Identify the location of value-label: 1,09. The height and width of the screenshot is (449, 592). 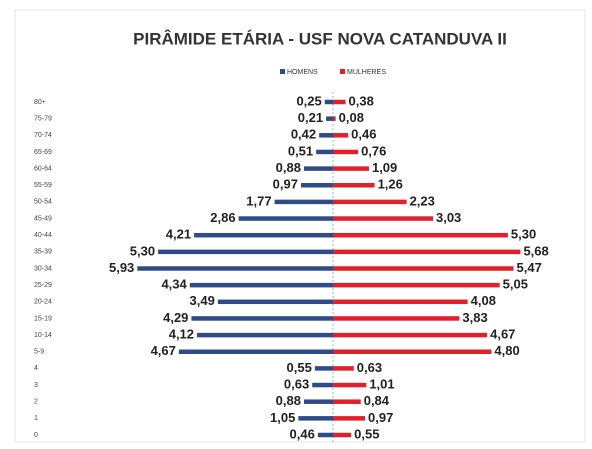
(384, 167).